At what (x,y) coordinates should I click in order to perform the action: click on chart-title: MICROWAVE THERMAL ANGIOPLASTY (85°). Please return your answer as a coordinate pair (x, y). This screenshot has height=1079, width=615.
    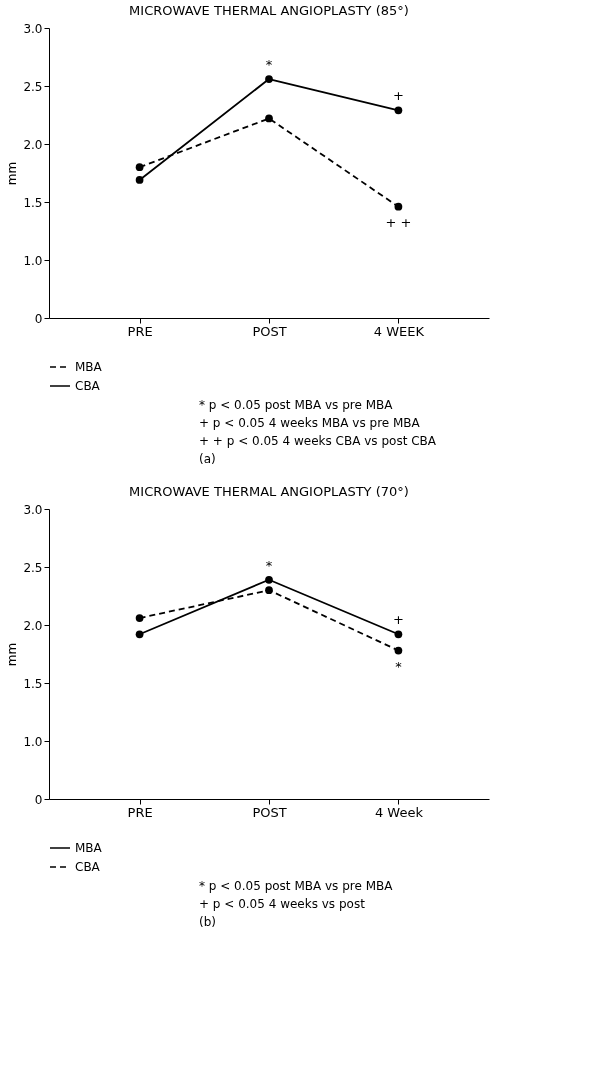
    Looking at the image, I should click on (269, 10).